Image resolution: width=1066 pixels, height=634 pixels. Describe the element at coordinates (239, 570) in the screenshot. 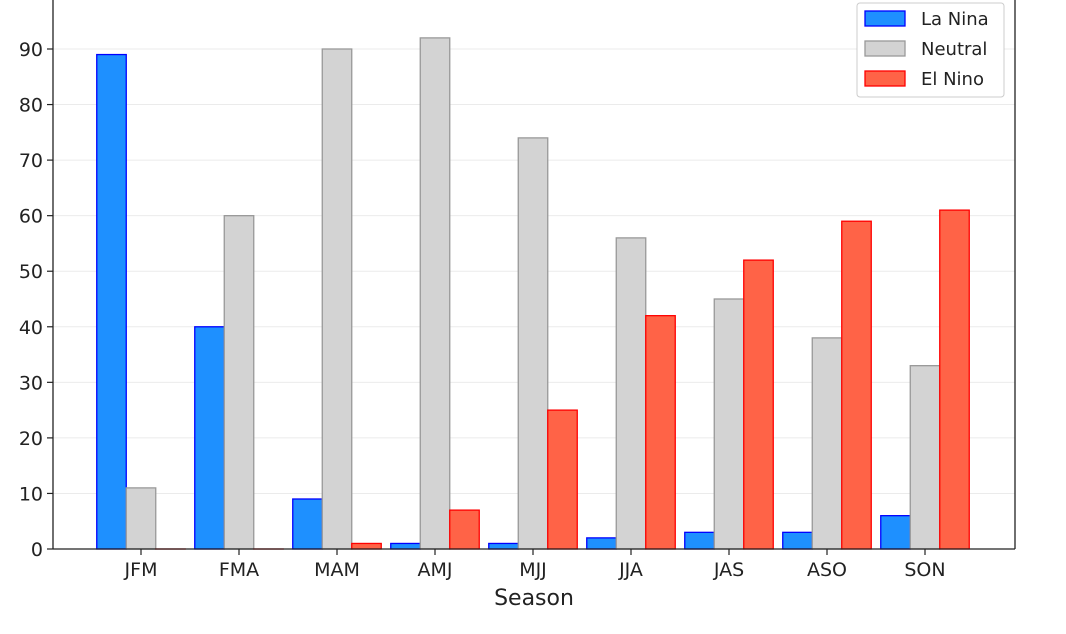

I see `x-tick-label: FMA` at that location.